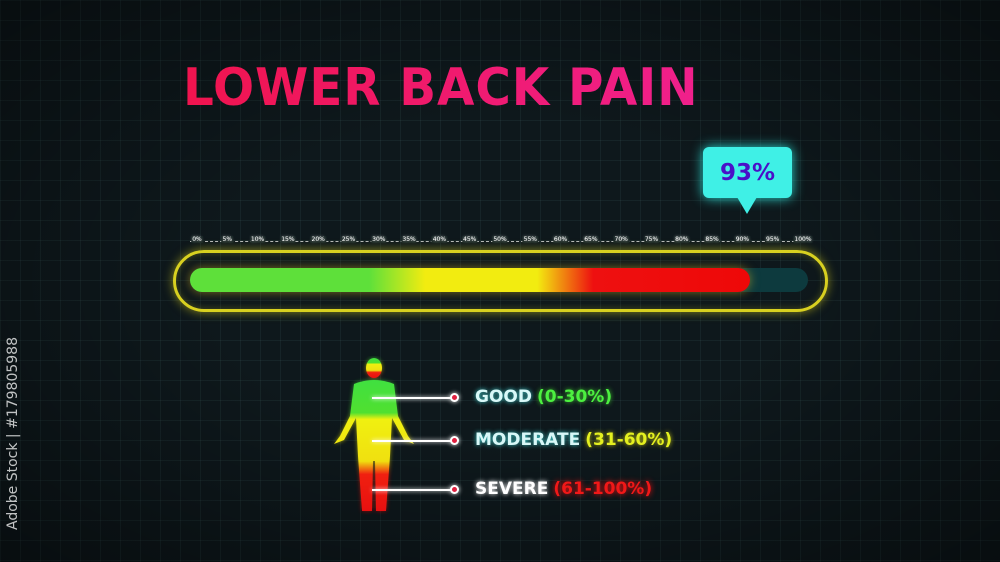 The width and height of the screenshot is (1000, 562). I want to click on tick-label: 25%, so click(348, 239).